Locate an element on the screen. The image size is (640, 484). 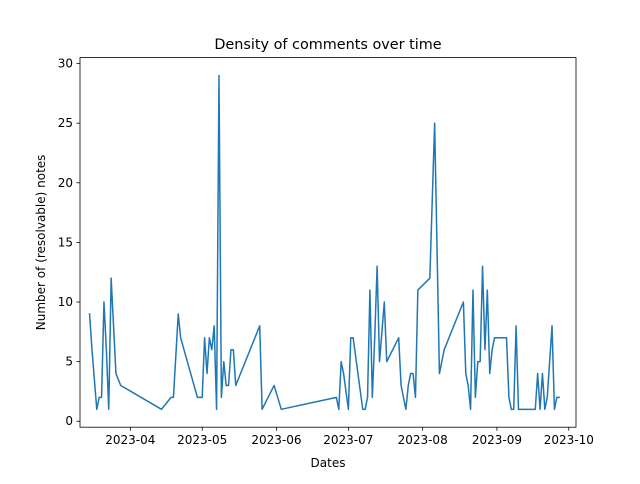
y-tick-label: 15 is located at coordinates (65, 242).